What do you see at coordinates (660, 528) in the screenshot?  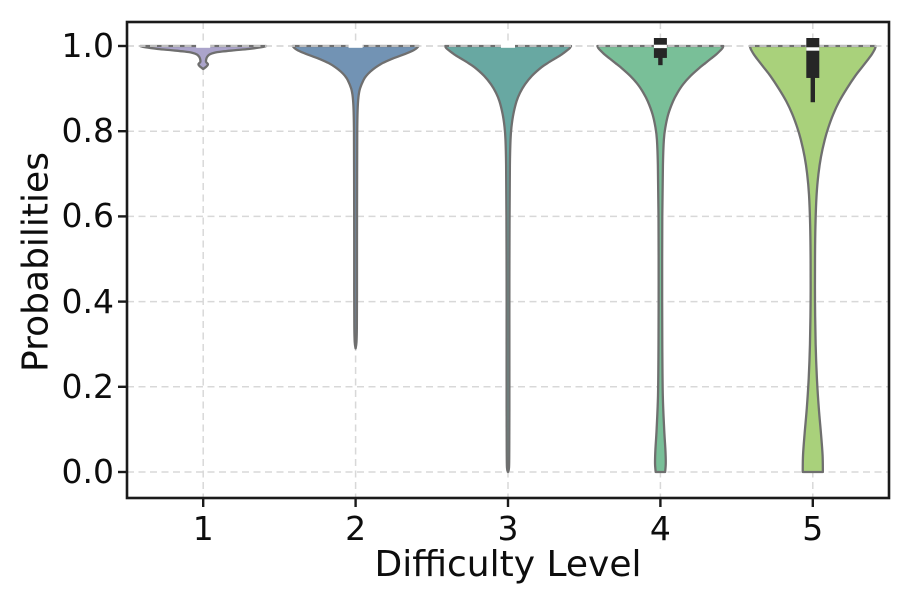 I see `x-tick-label: 4` at bounding box center [660, 528].